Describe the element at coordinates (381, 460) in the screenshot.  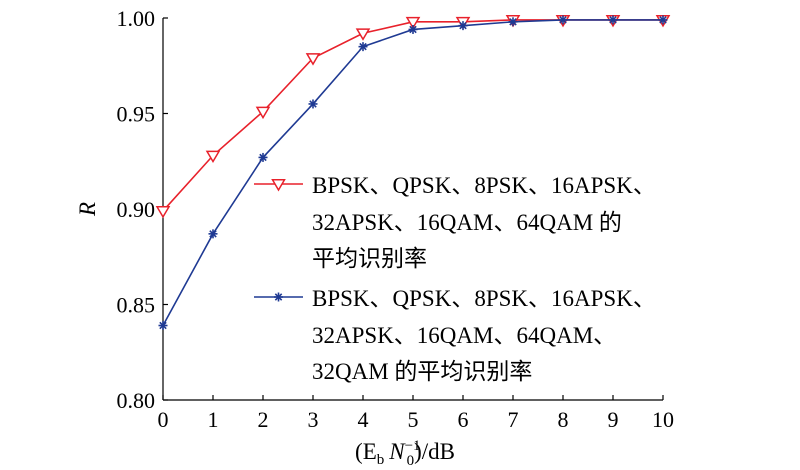
I see `x-axis-label-sub-b: b` at that location.